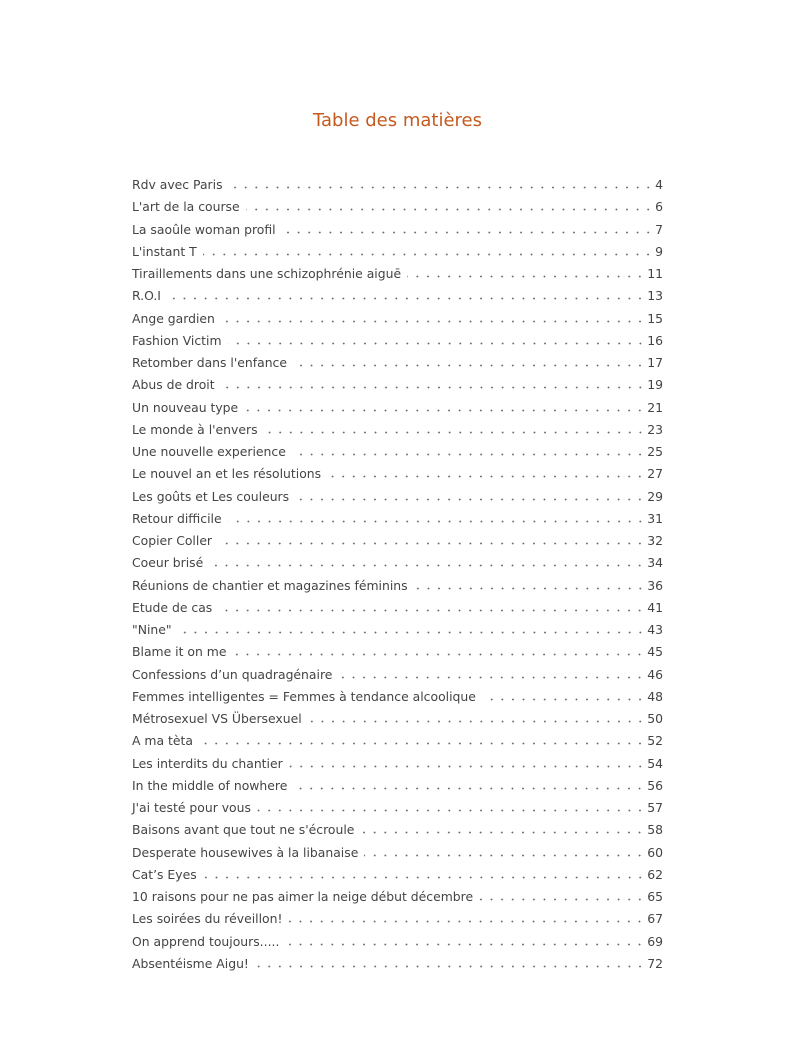 The height and width of the screenshot is (1063, 795). Describe the element at coordinates (217, 718) in the screenshot. I see `toc-entry-title: Métrosexuel VS Übersexuel` at that location.